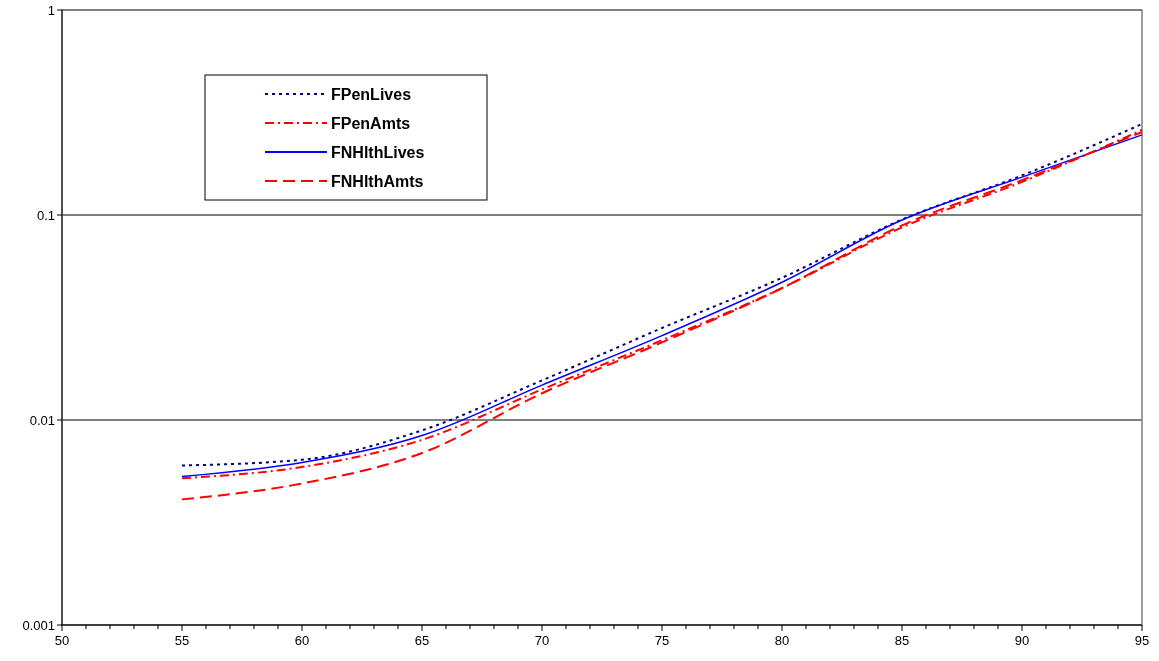  What do you see at coordinates (422, 640) in the screenshot?
I see `x-tick-label: 65` at bounding box center [422, 640].